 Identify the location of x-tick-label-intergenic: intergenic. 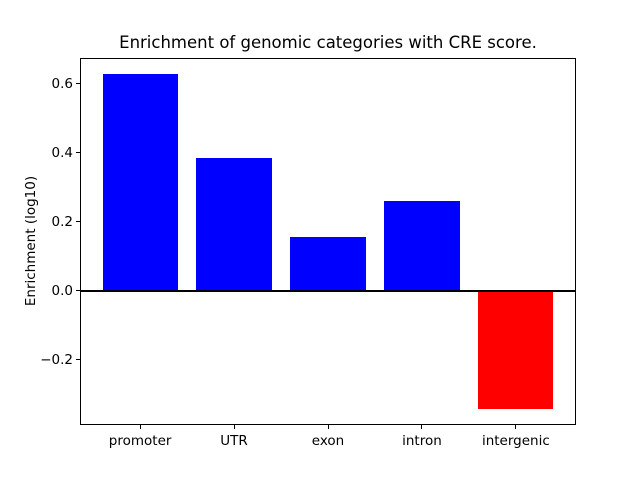
(515, 441).